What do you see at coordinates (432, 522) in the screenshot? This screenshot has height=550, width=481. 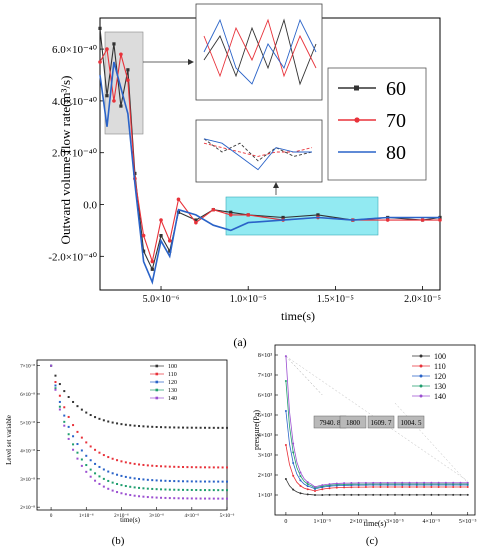 I see `c-xtick-label-4: 4×10⁻⁵` at bounding box center [432, 522].